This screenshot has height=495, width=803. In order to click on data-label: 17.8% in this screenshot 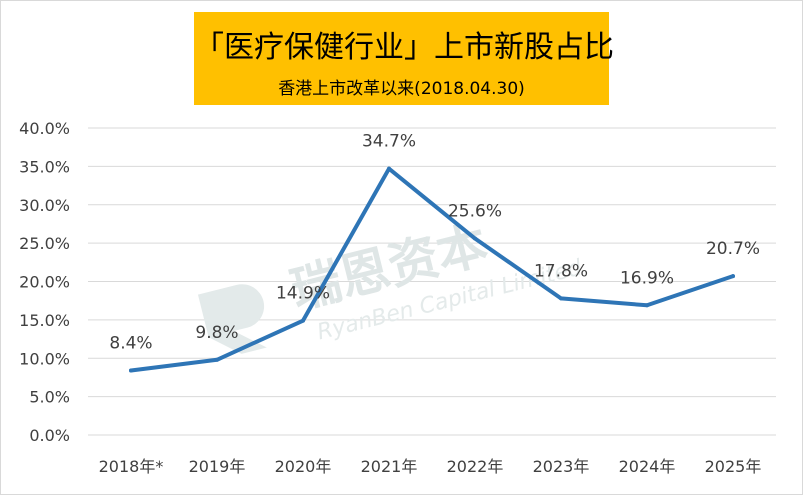, I will do `click(561, 271)`.